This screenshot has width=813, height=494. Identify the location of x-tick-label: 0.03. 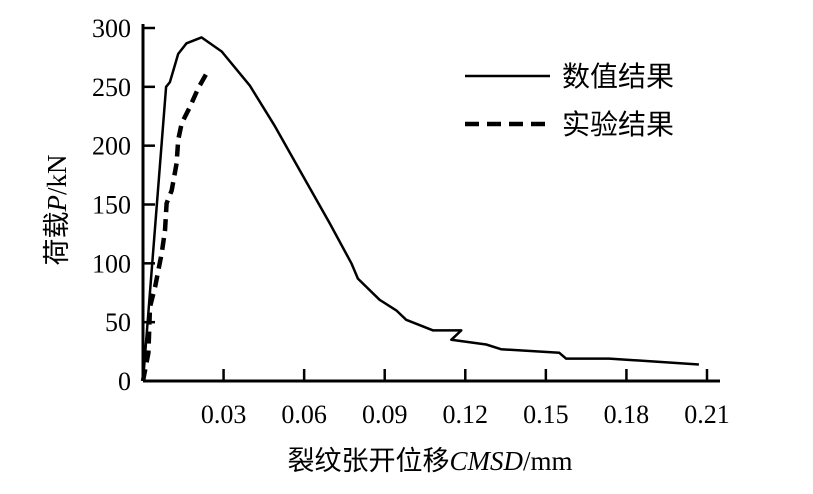
(224, 414).